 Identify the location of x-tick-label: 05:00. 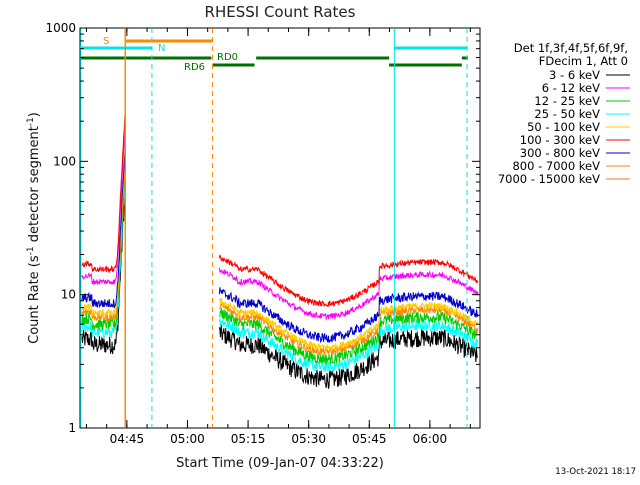
(187, 439).